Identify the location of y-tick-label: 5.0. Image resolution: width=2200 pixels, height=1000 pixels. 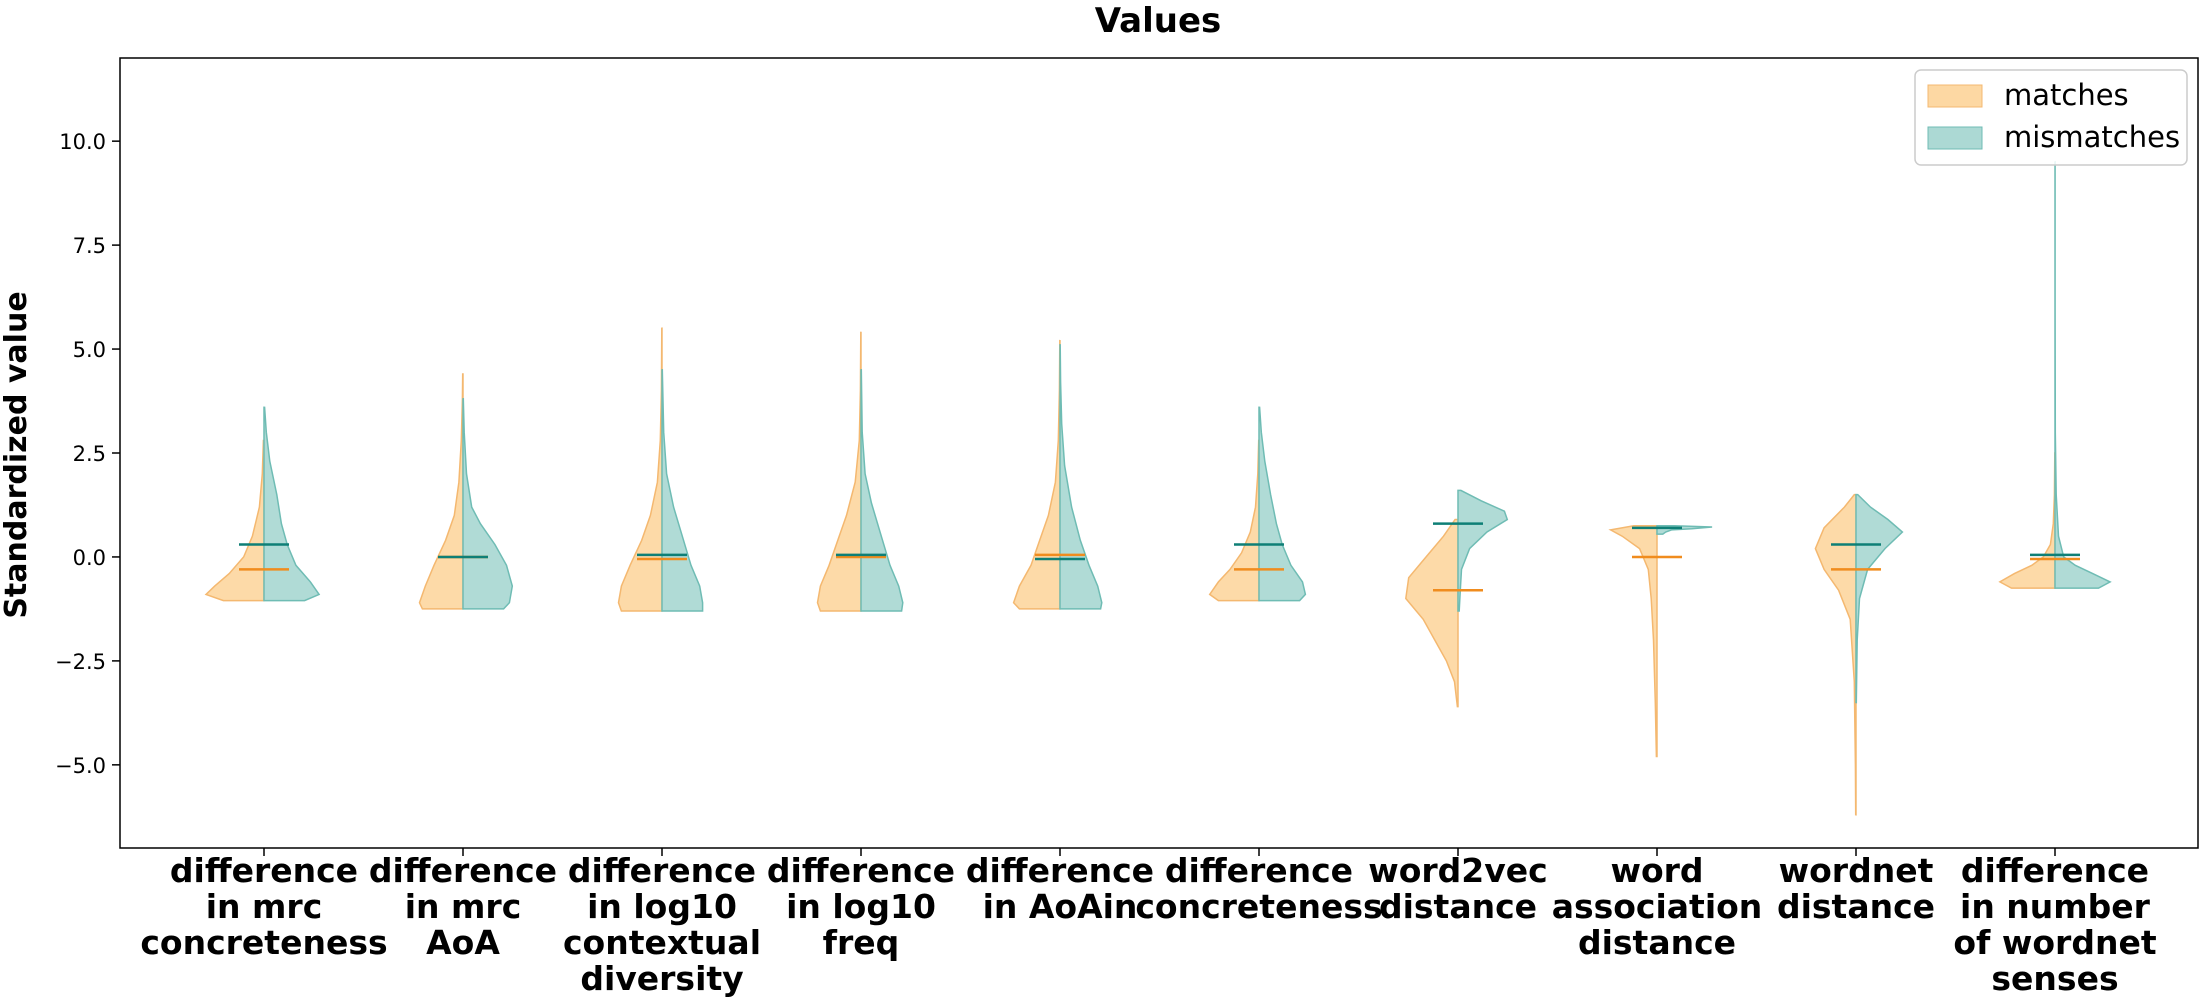
(89, 350).